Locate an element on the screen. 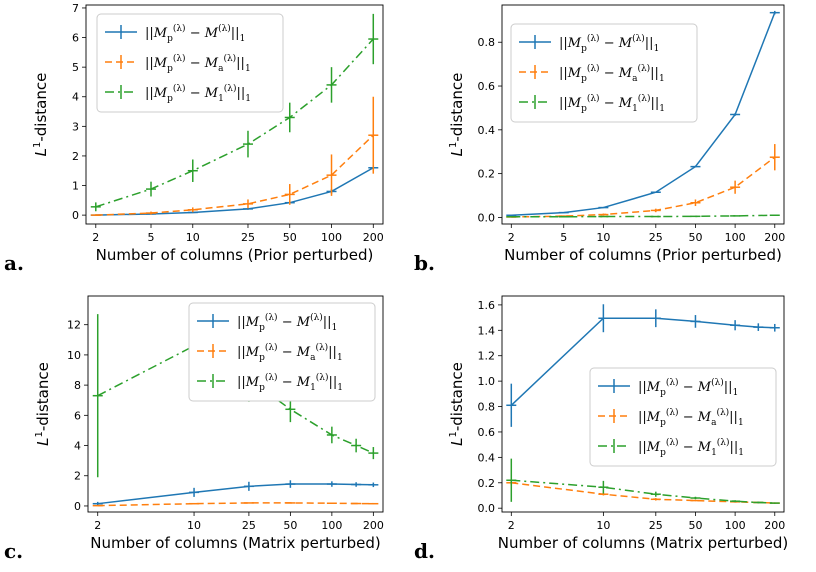 The image size is (816, 572). y-tick-label: 1.4 is located at coordinates (487, 330).